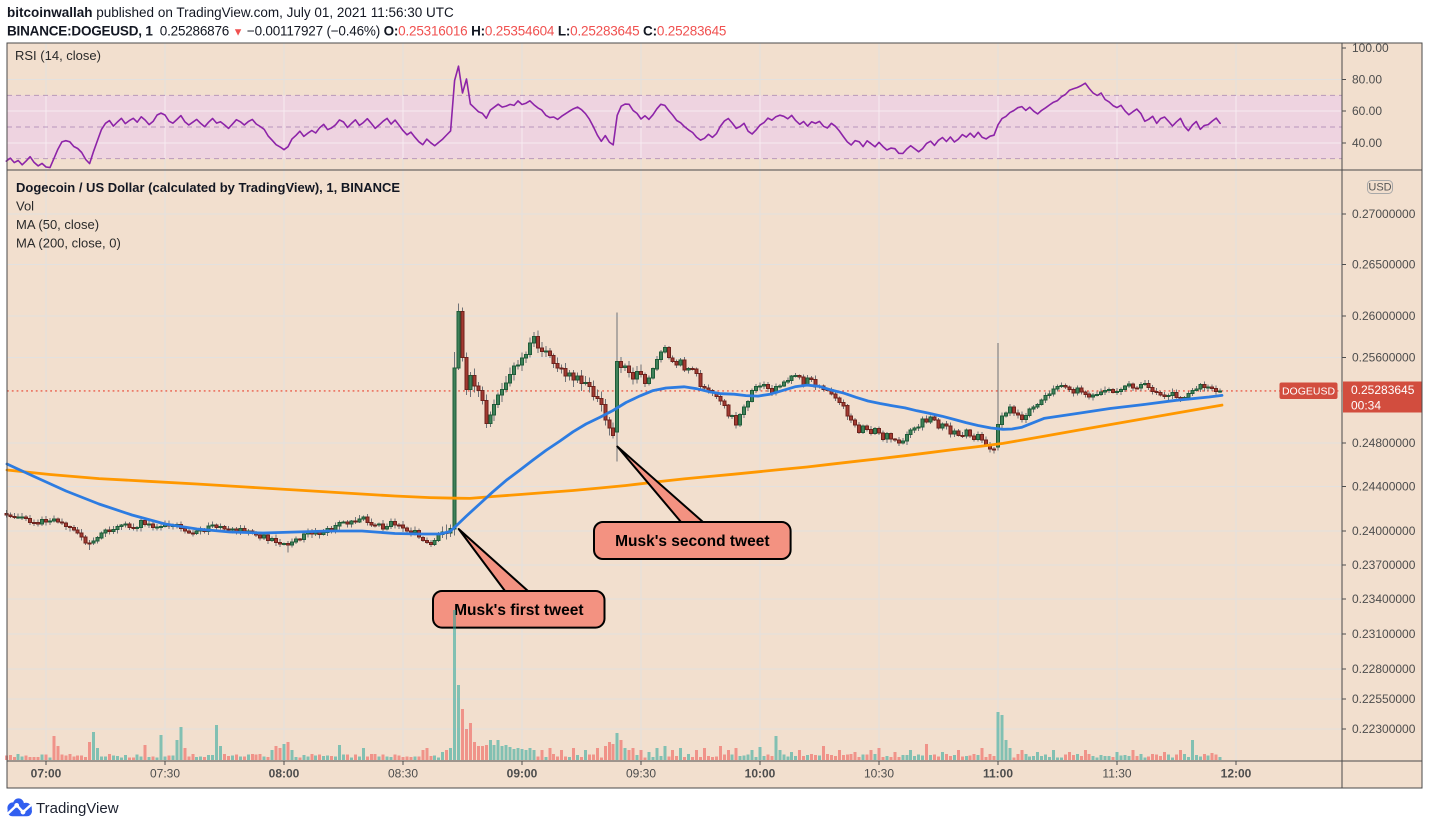 The image size is (1429, 832). I want to click on svg-text: 11:00, so click(998, 774).